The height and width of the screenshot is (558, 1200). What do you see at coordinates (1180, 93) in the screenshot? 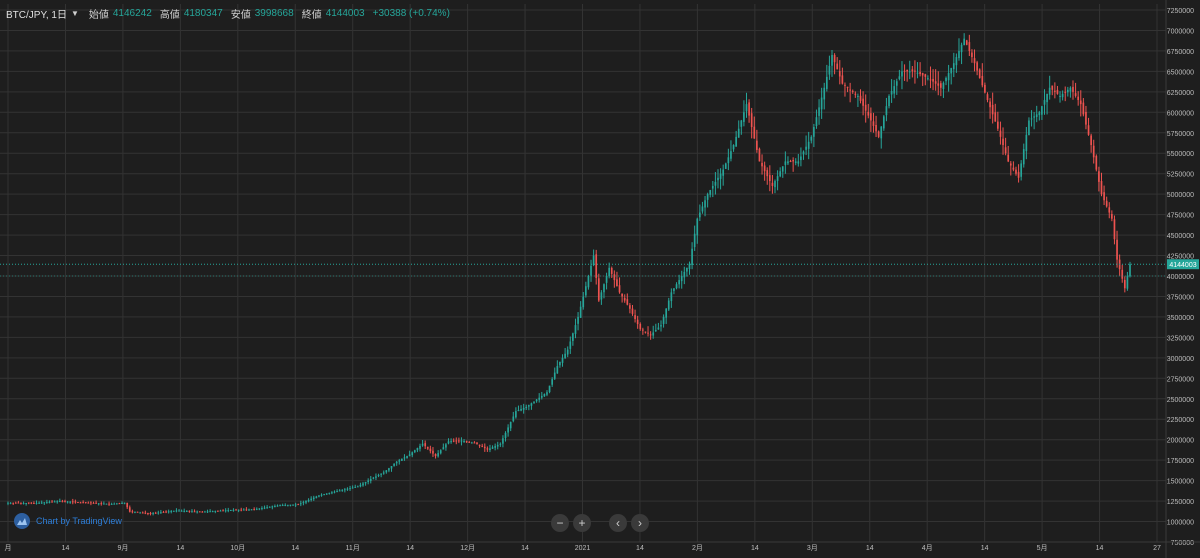
I see `y-tick-label: 6250000` at bounding box center [1180, 93].